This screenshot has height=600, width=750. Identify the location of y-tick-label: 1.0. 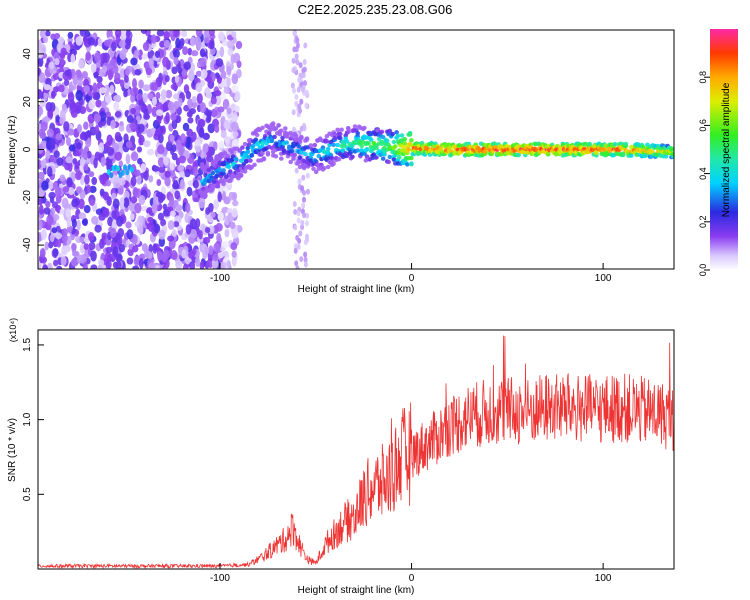
(27, 419).